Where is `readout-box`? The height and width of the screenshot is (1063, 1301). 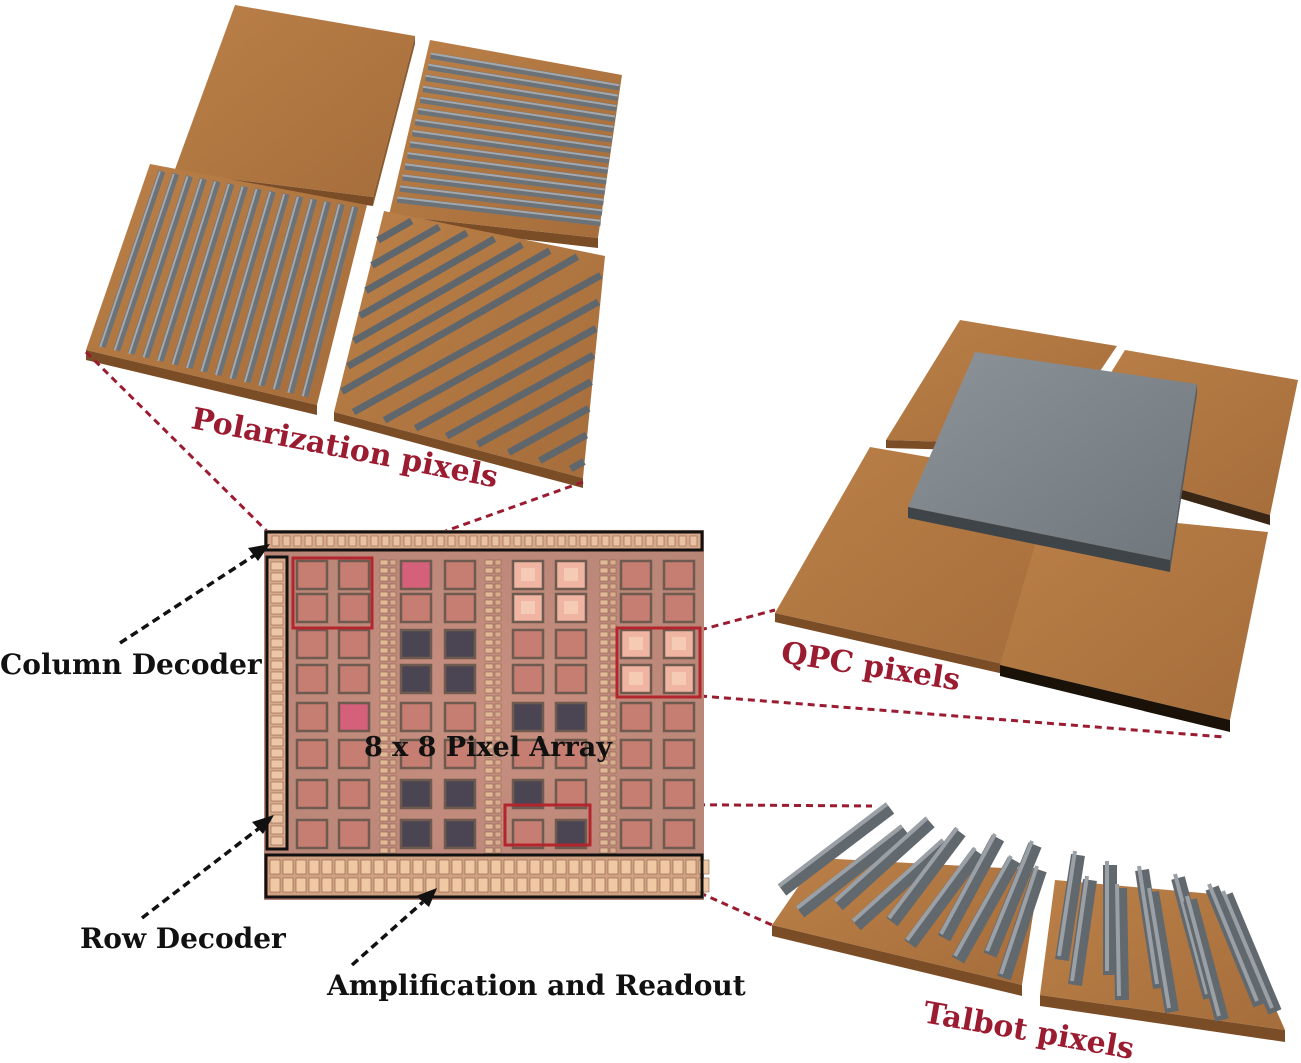 readout-box is located at coordinates (484, 876).